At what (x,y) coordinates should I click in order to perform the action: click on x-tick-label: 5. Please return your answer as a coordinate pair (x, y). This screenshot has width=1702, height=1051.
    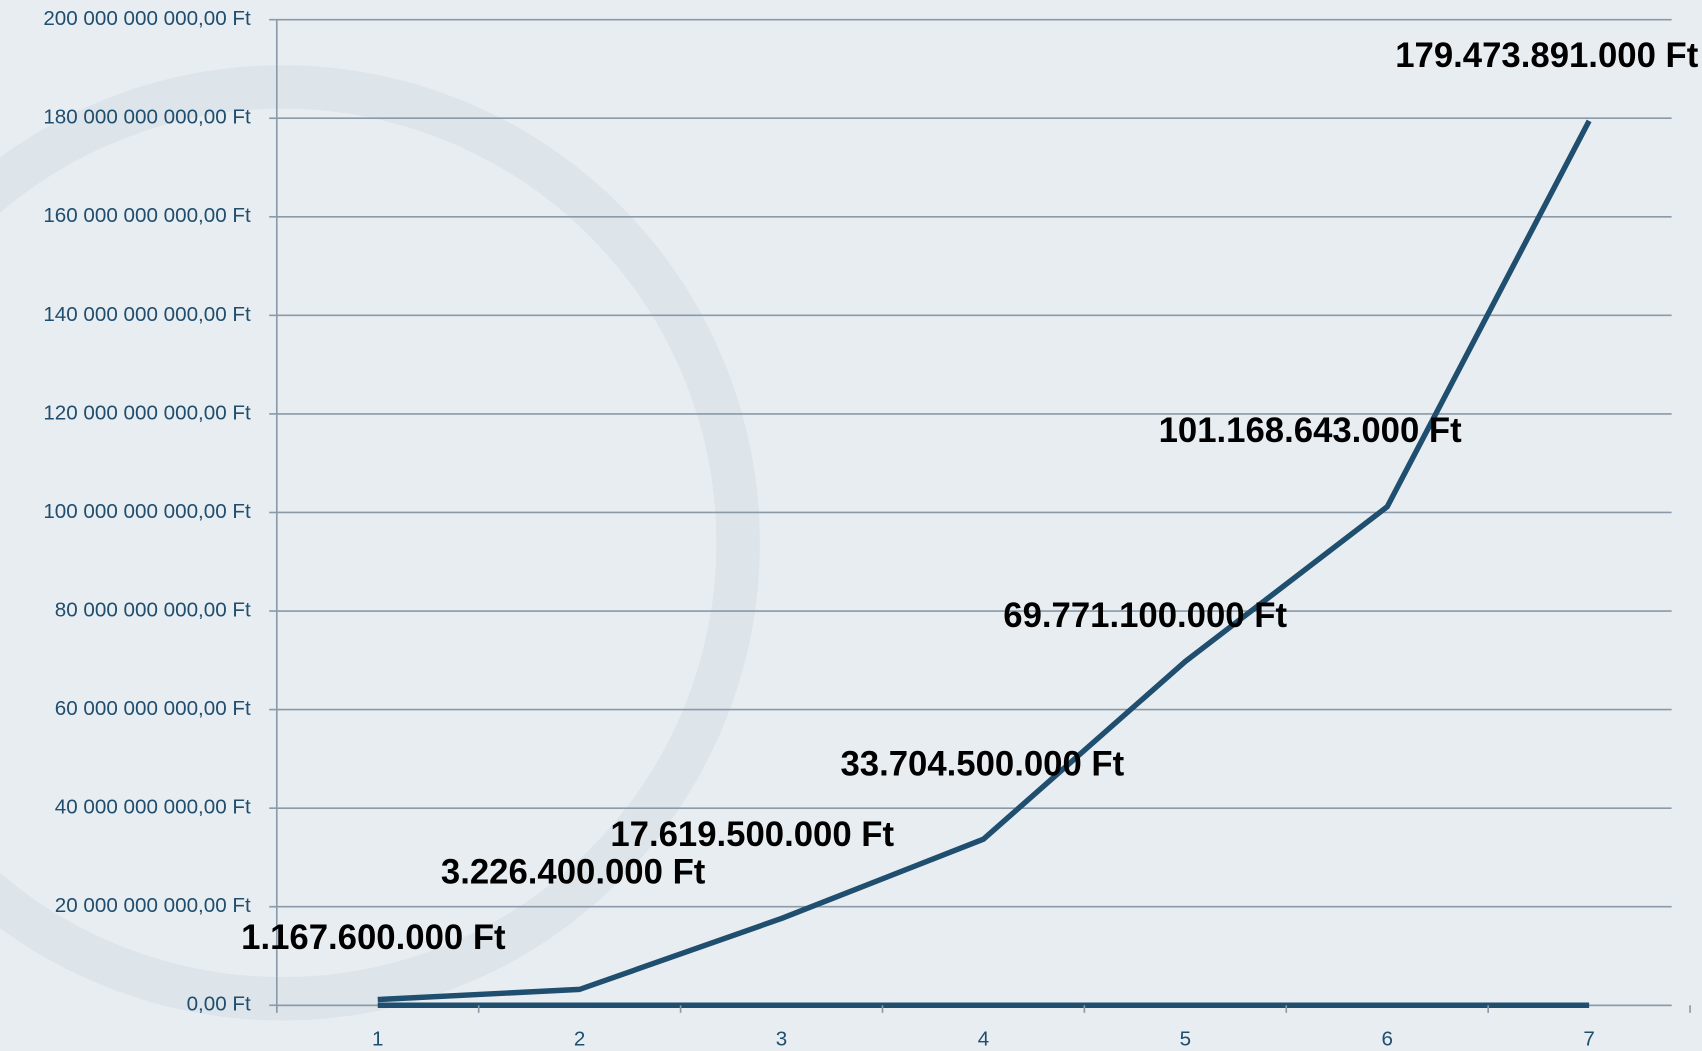
    Looking at the image, I should click on (1185, 1038).